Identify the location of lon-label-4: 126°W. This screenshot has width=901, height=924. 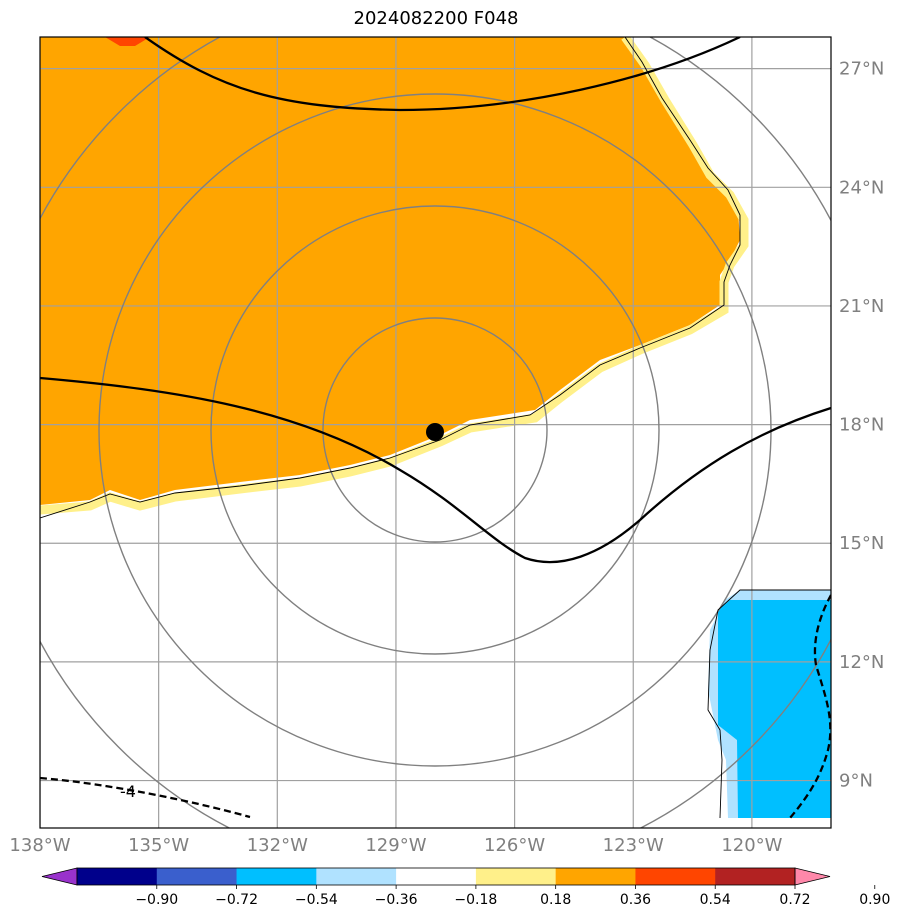
(514, 845).